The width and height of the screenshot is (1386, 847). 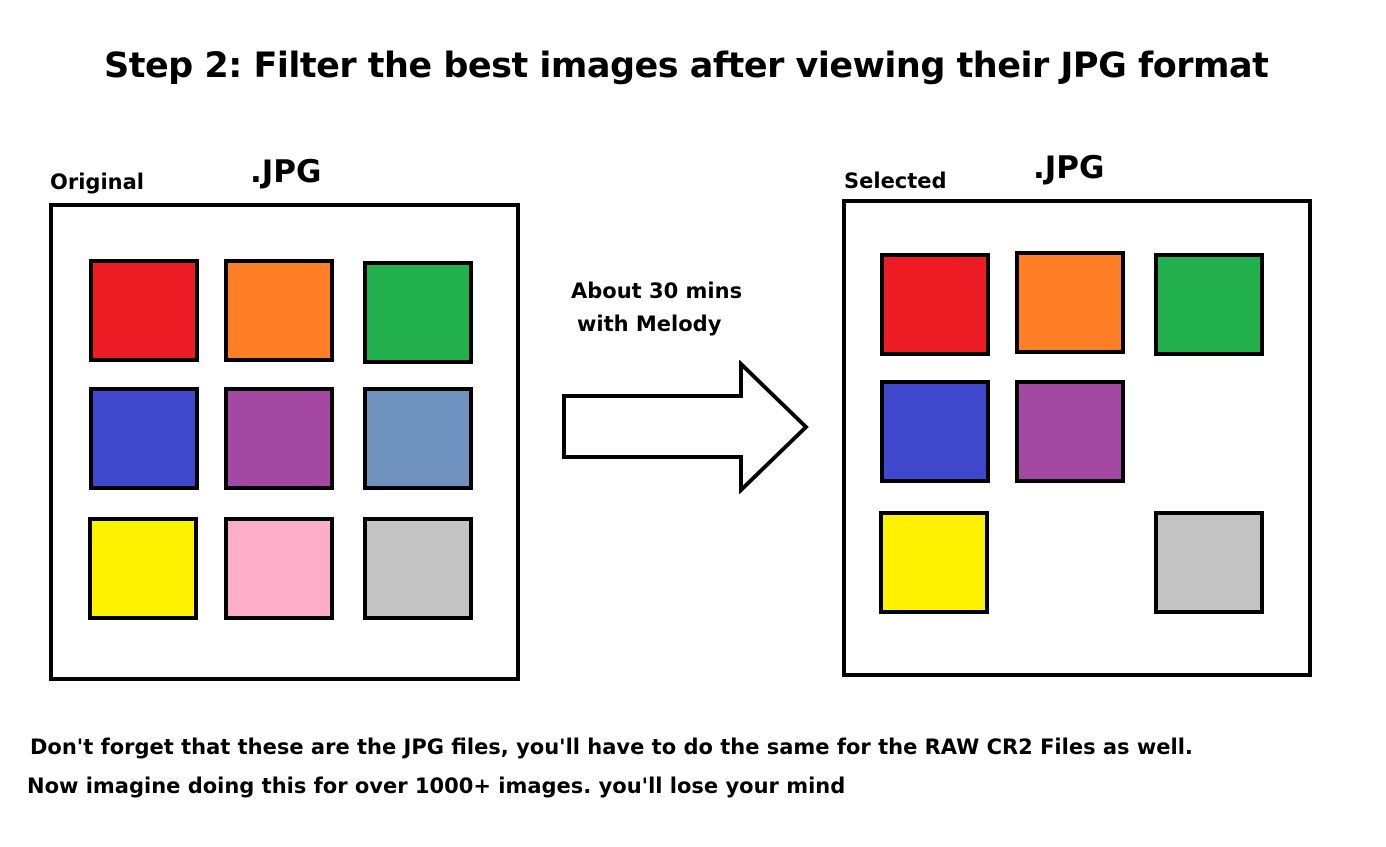 I want to click on arrow-caption-line1: About 30 mins, so click(x=657, y=291).